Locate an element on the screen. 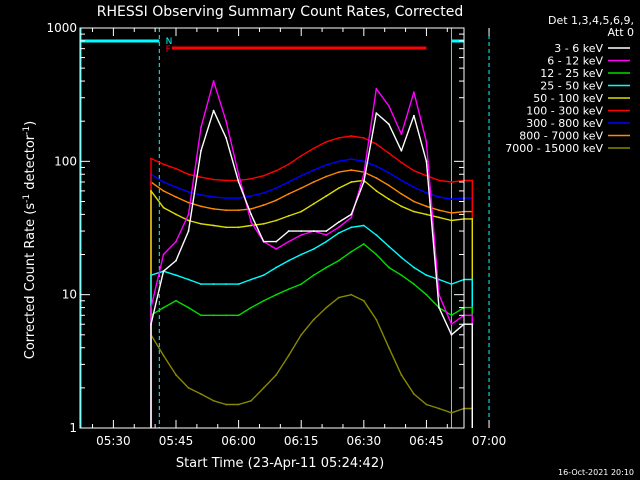 Image resolution: width=640 pixels, height=480 pixels. legend-label-1: 6 - 12 keV is located at coordinates (575, 61).